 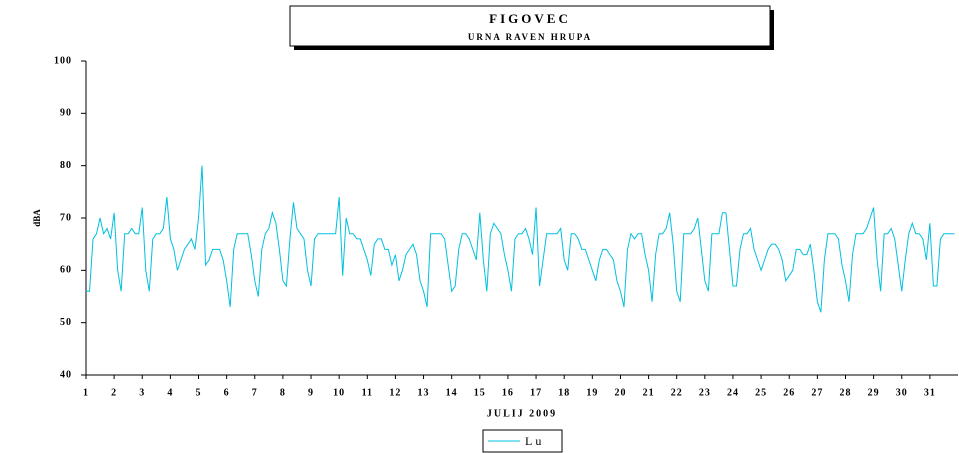 What do you see at coordinates (170, 392) in the screenshot?
I see `x-tick-label: 4` at bounding box center [170, 392].